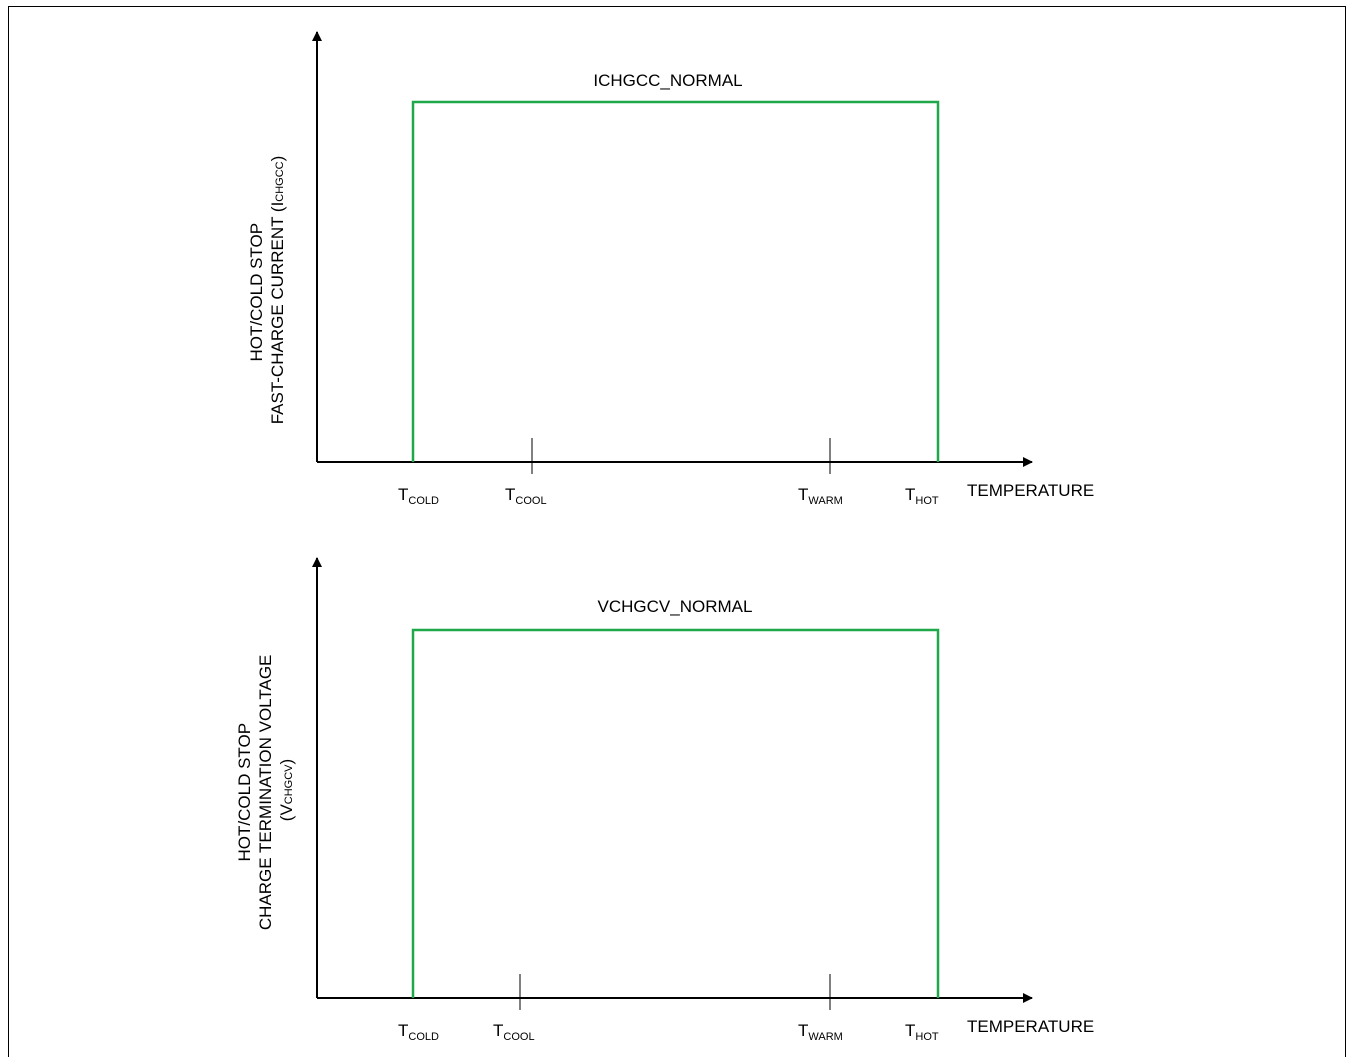  Describe the element at coordinates (675, 281) in the screenshot. I see `current-curve` at that location.